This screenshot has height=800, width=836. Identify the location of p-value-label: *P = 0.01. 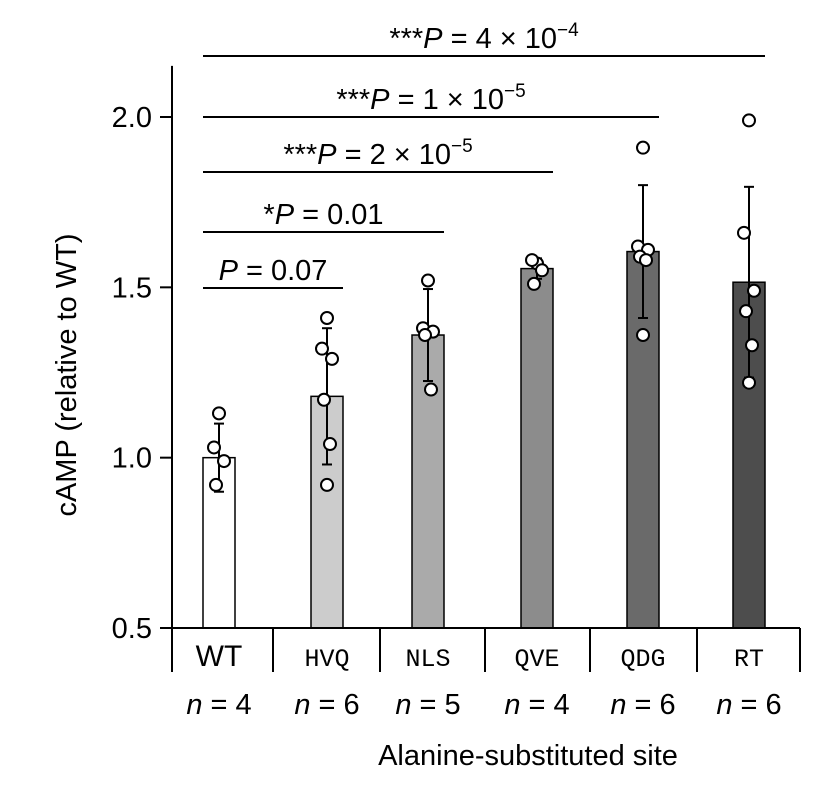
(323, 215).